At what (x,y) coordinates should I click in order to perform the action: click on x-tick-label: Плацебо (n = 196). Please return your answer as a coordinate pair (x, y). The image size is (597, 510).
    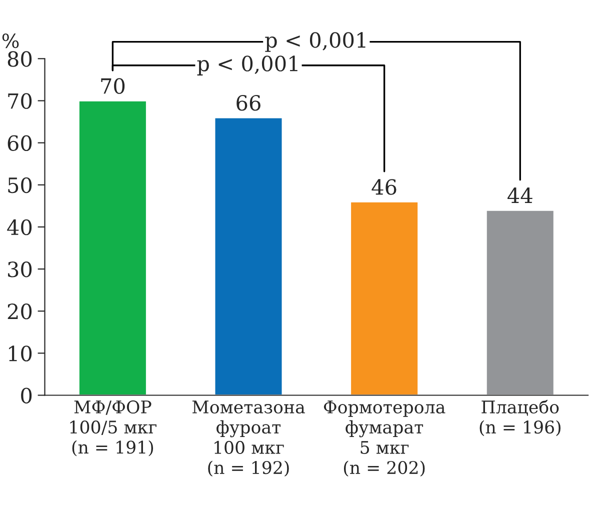
    Looking at the image, I should click on (520, 418).